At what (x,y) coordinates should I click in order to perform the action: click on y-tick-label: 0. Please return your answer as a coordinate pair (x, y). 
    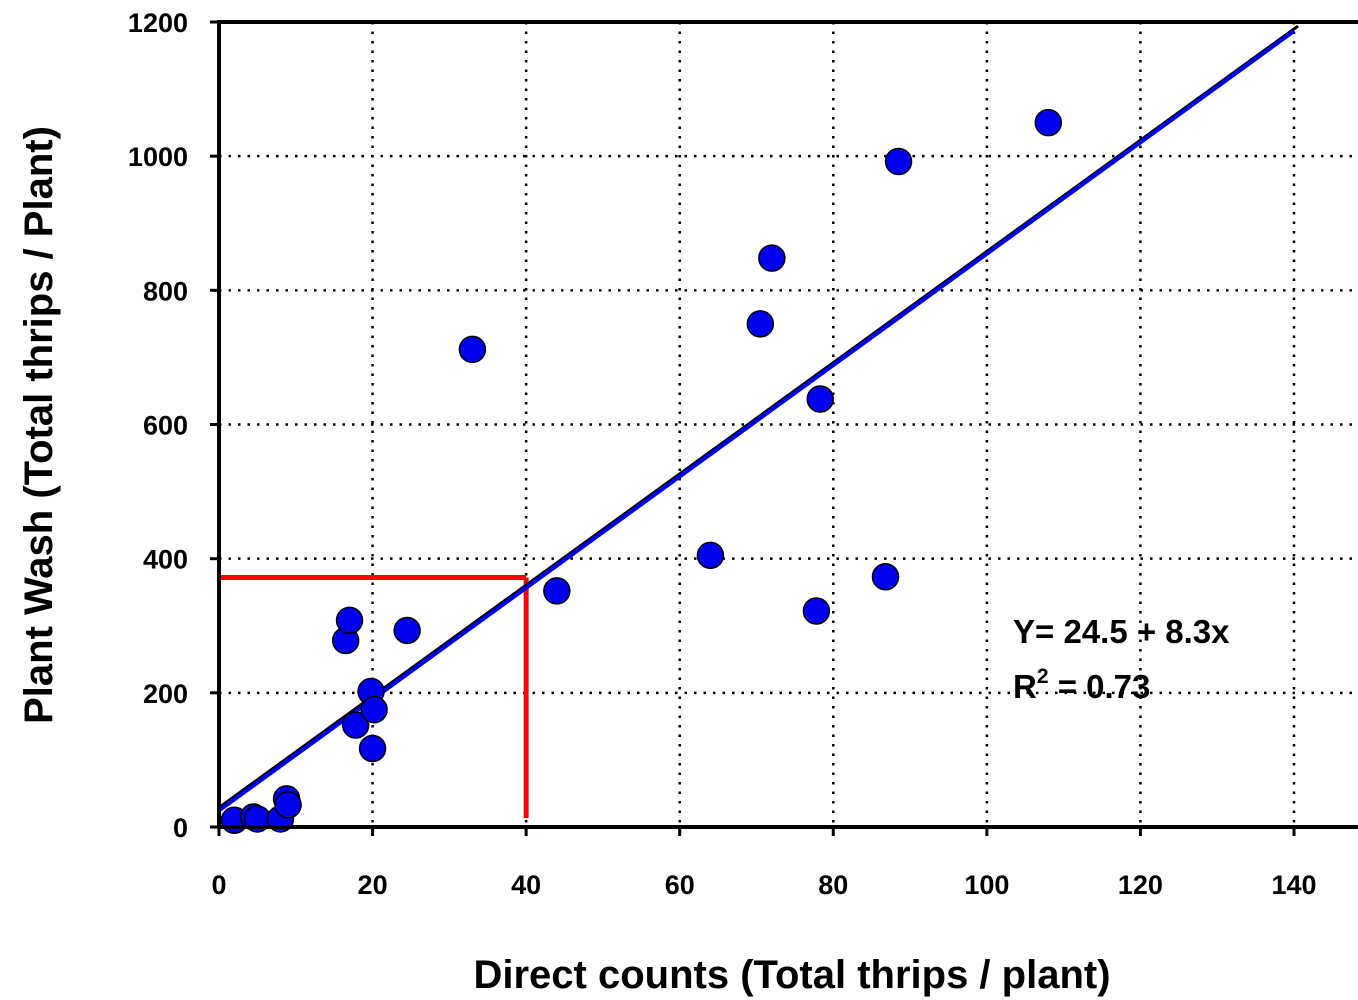
    Looking at the image, I should click on (180, 828).